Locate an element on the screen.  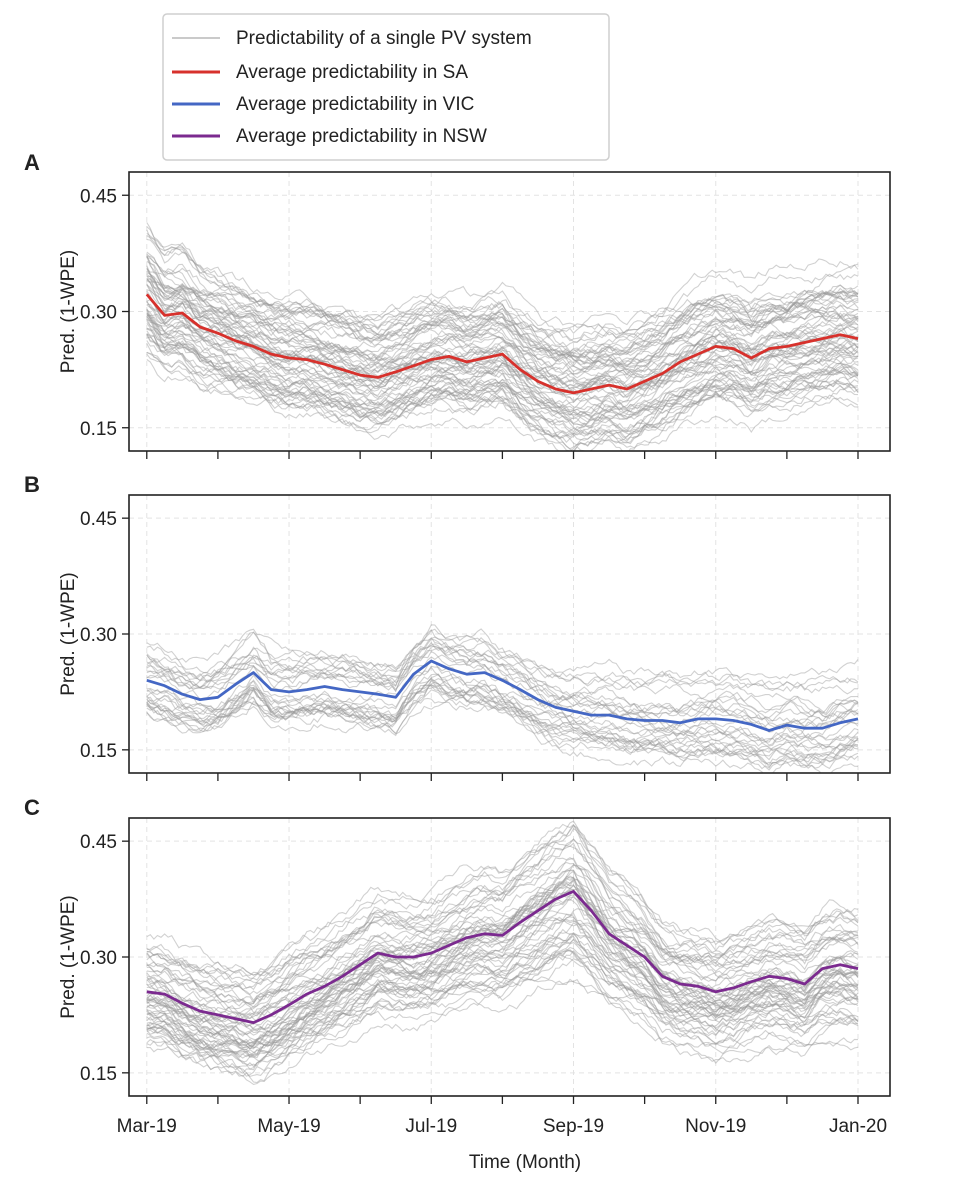
legend-label-nsw: Average predictability in NSW is located at coordinates (361, 136).